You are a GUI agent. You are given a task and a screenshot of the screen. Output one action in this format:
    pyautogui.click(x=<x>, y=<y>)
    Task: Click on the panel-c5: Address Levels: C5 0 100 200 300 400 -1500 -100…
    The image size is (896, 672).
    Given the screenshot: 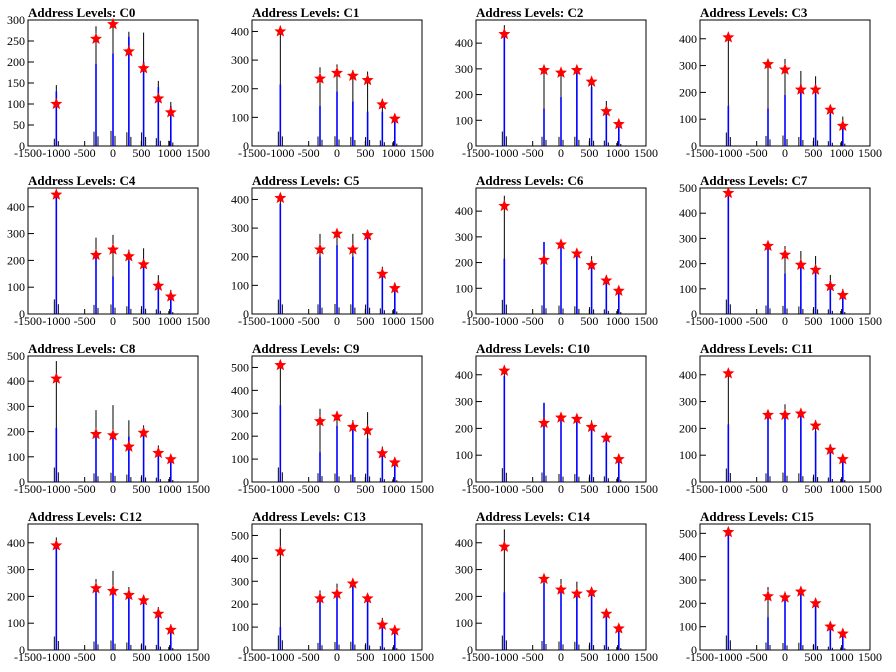 What is the action you would take?
    pyautogui.click(x=332, y=250)
    